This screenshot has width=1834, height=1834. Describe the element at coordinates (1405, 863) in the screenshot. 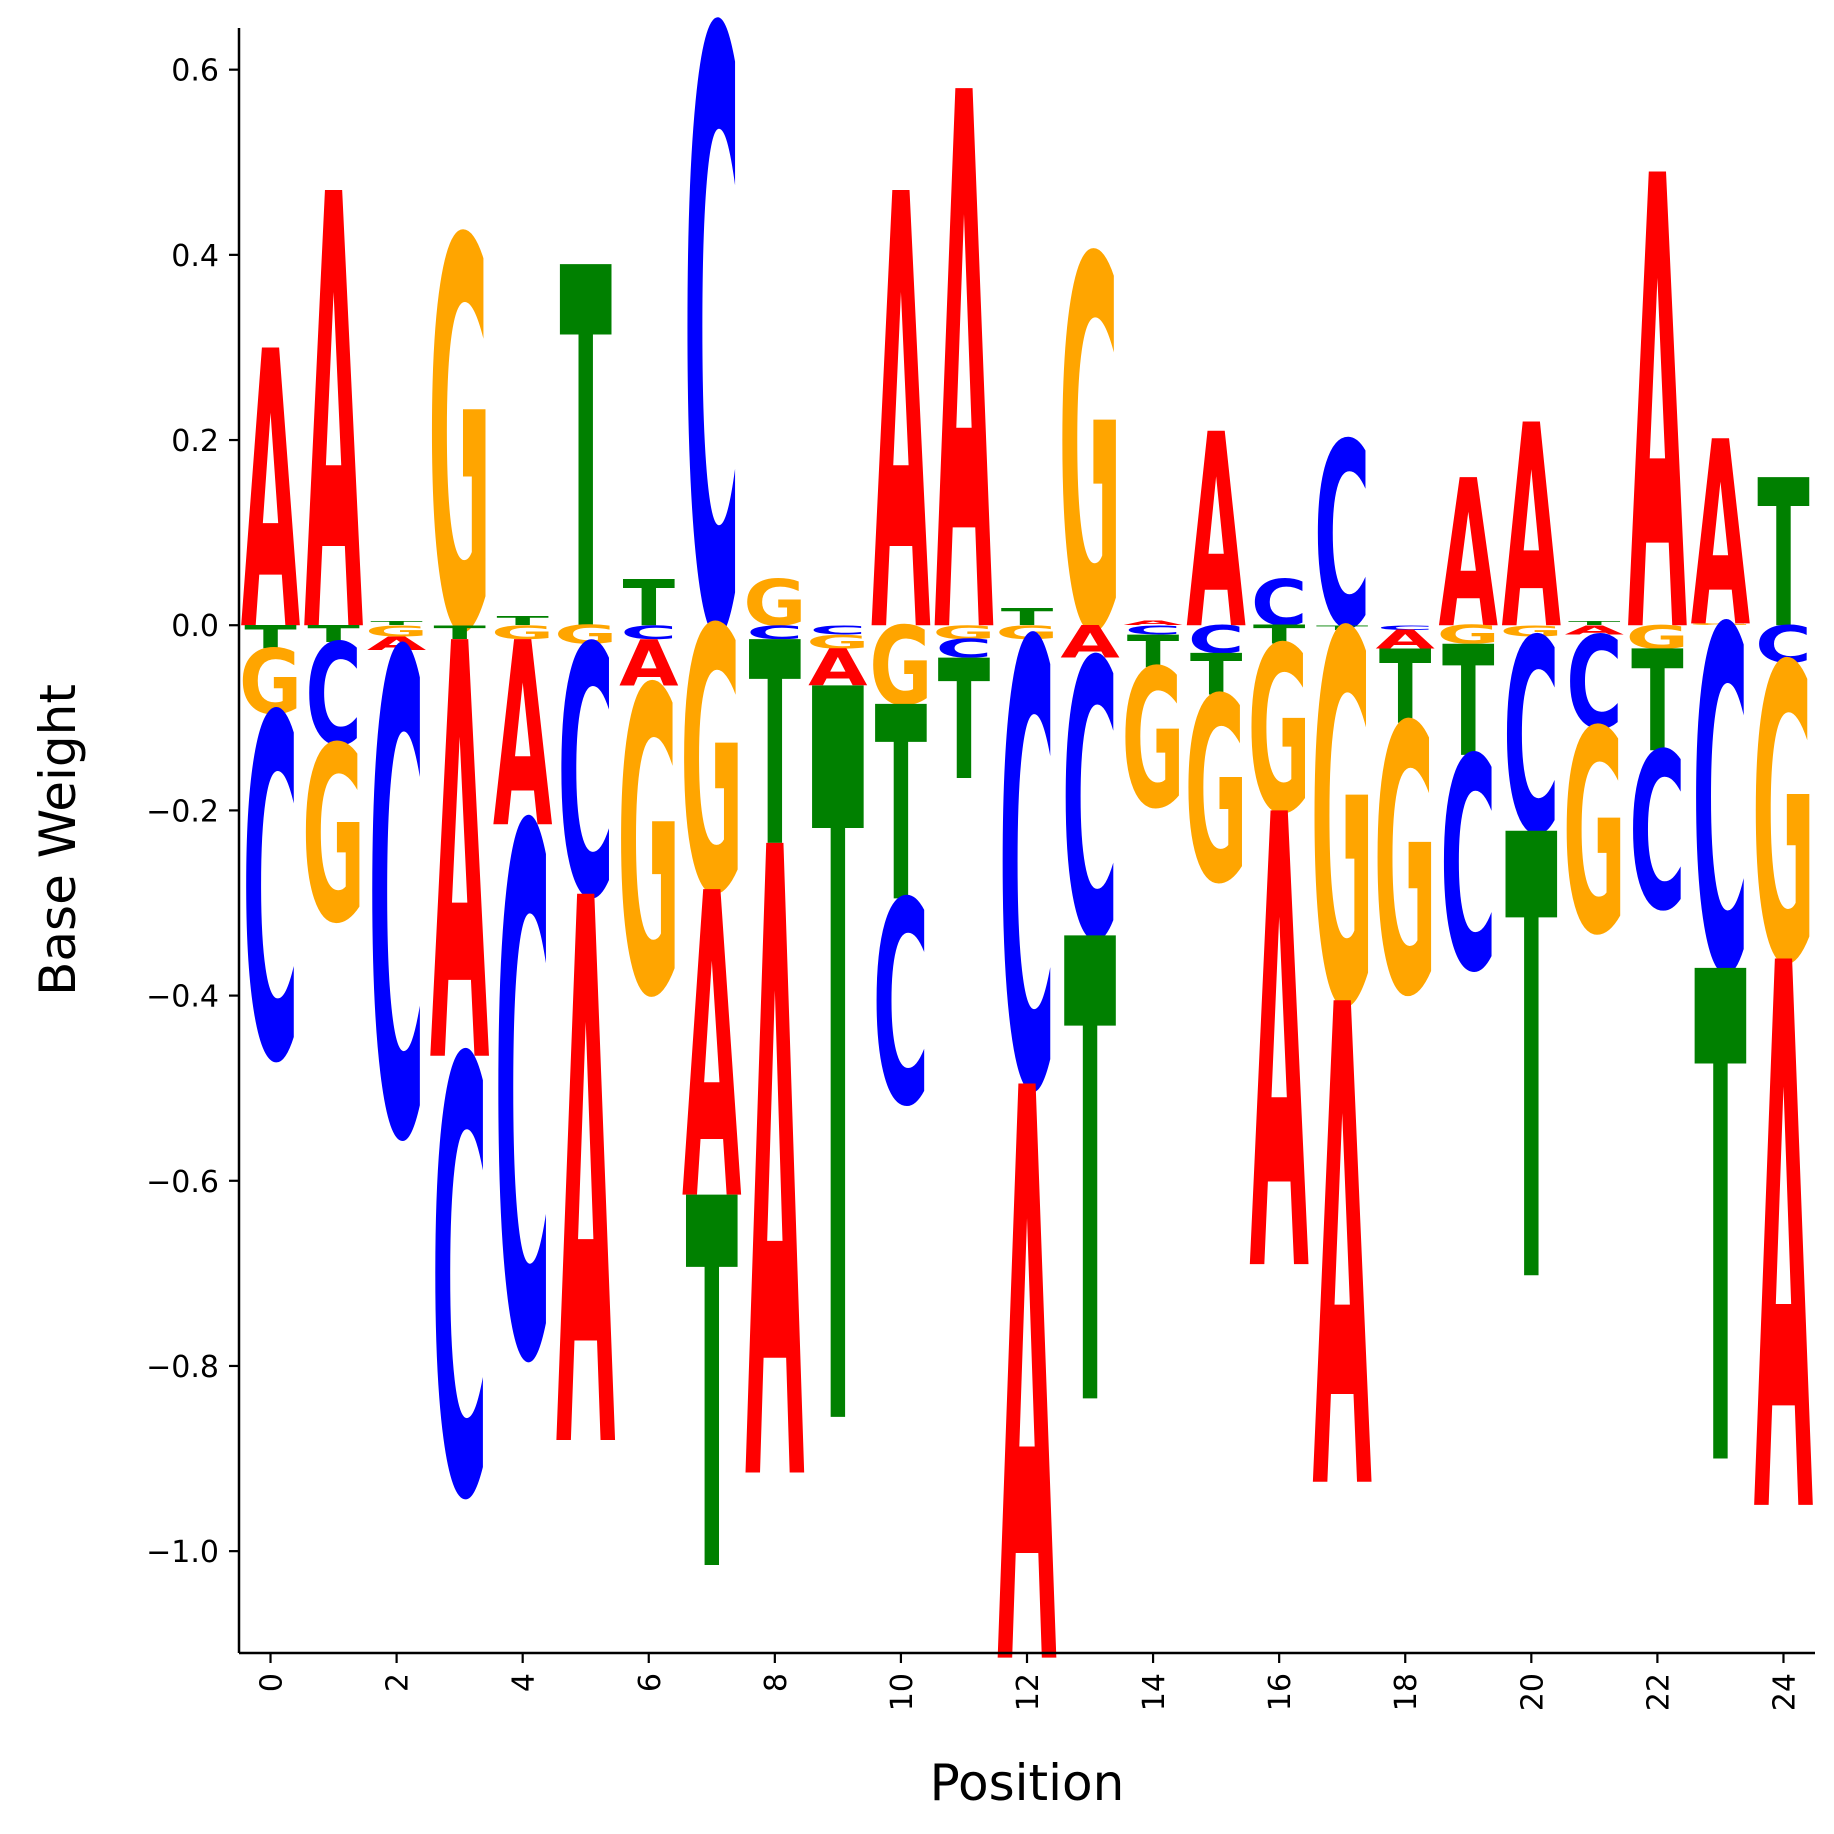

I see `glyph-G-pos-18: G` at that location.